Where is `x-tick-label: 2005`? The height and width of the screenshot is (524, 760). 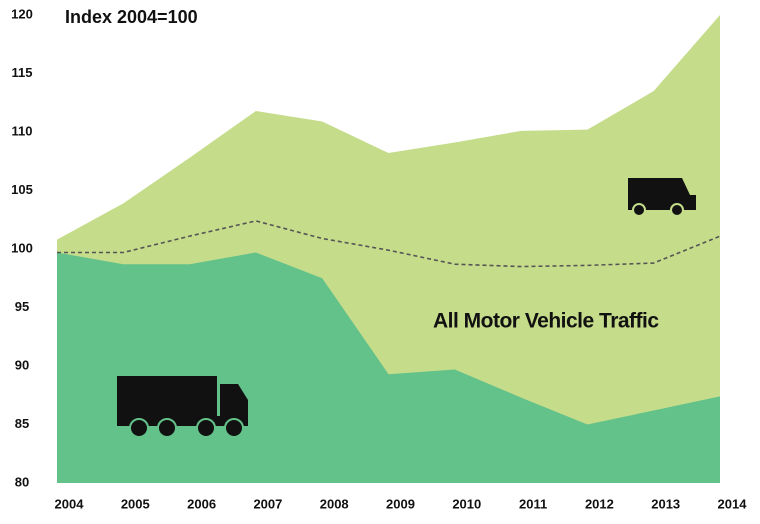 x-tick-label: 2005 is located at coordinates (135, 503).